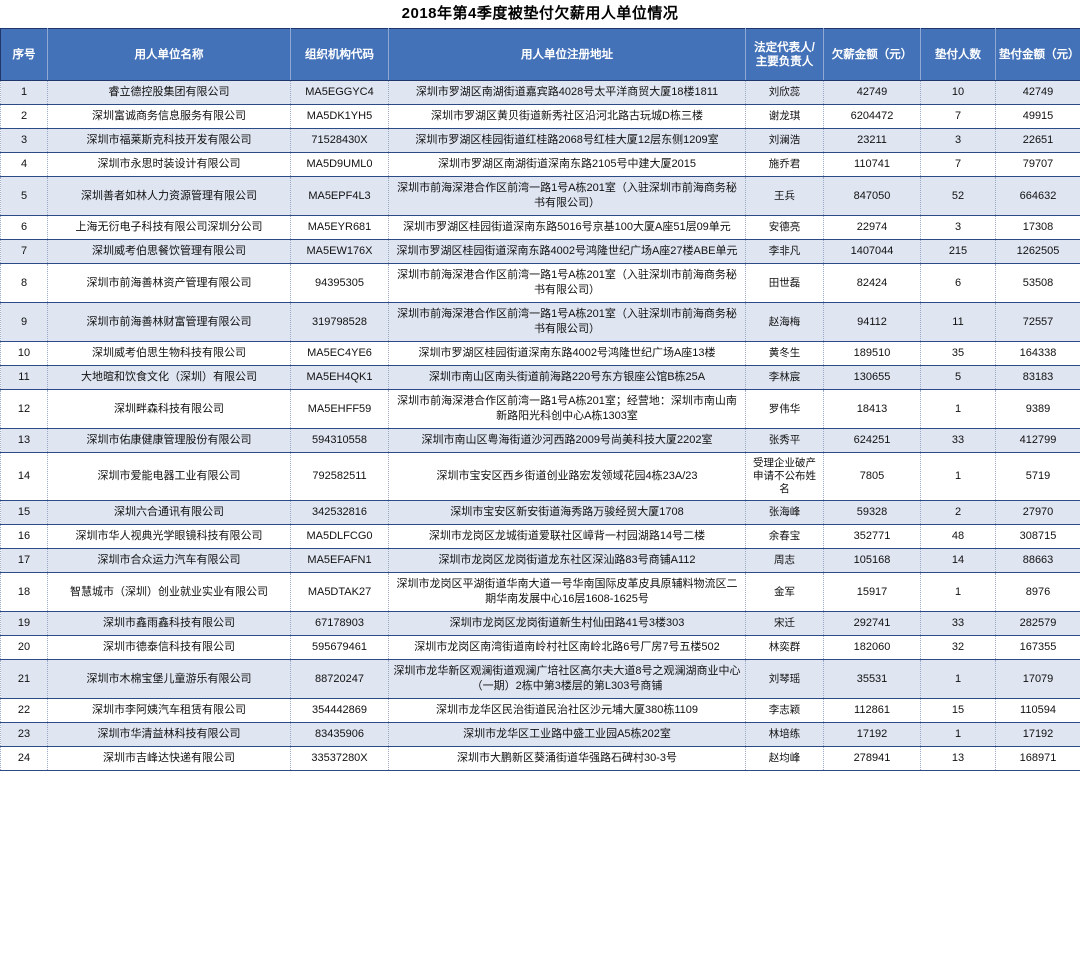 This screenshot has height=959, width=1080. What do you see at coordinates (24, 164) in the screenshot?
I see `cell-index: 4` at bounding box center [24, 164].